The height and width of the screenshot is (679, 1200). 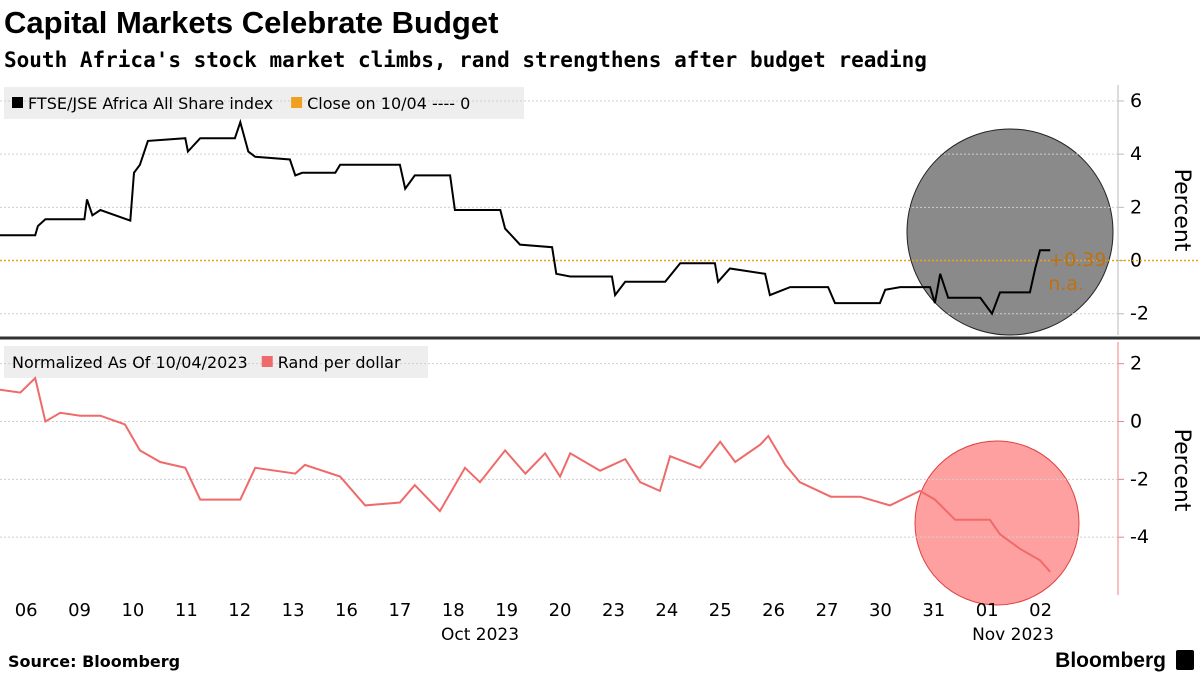 I want to click on legend-value: 0, so click(x=465, y=103).